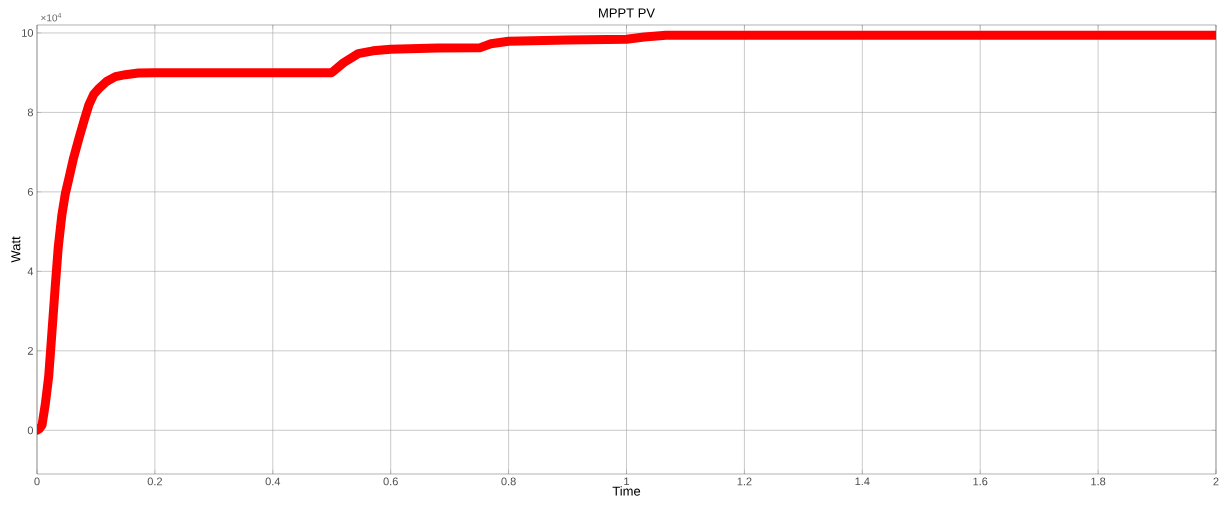 The width and height of the screenshot is (1225, 509). Describe the element at coordinates (390, 481) in the screenshot. I see `x-tick-label: 0.6` at that location.